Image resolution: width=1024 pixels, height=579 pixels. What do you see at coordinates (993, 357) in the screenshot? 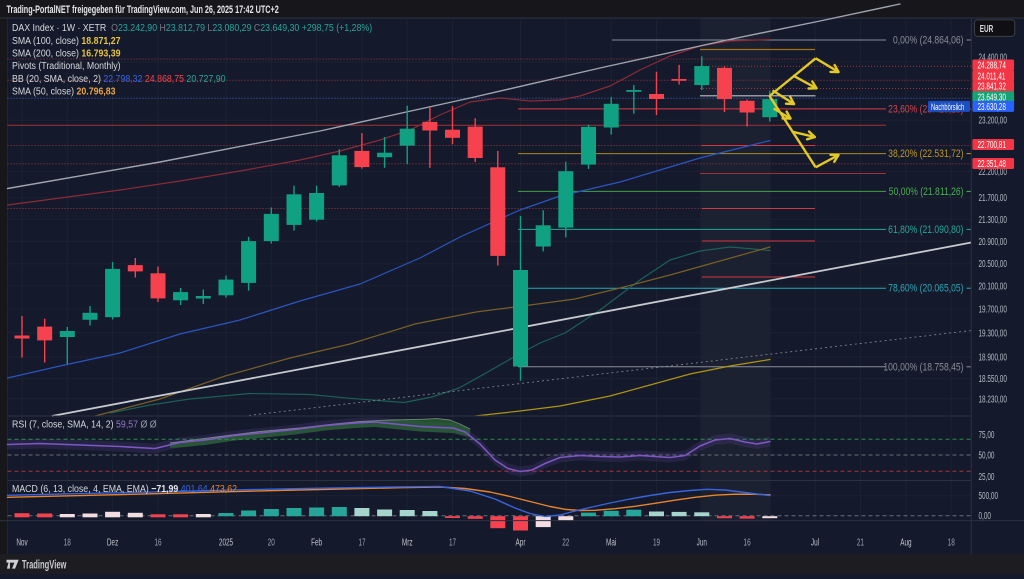
I see `svg-text: 18.900,00` at bounding box center [993, 357].